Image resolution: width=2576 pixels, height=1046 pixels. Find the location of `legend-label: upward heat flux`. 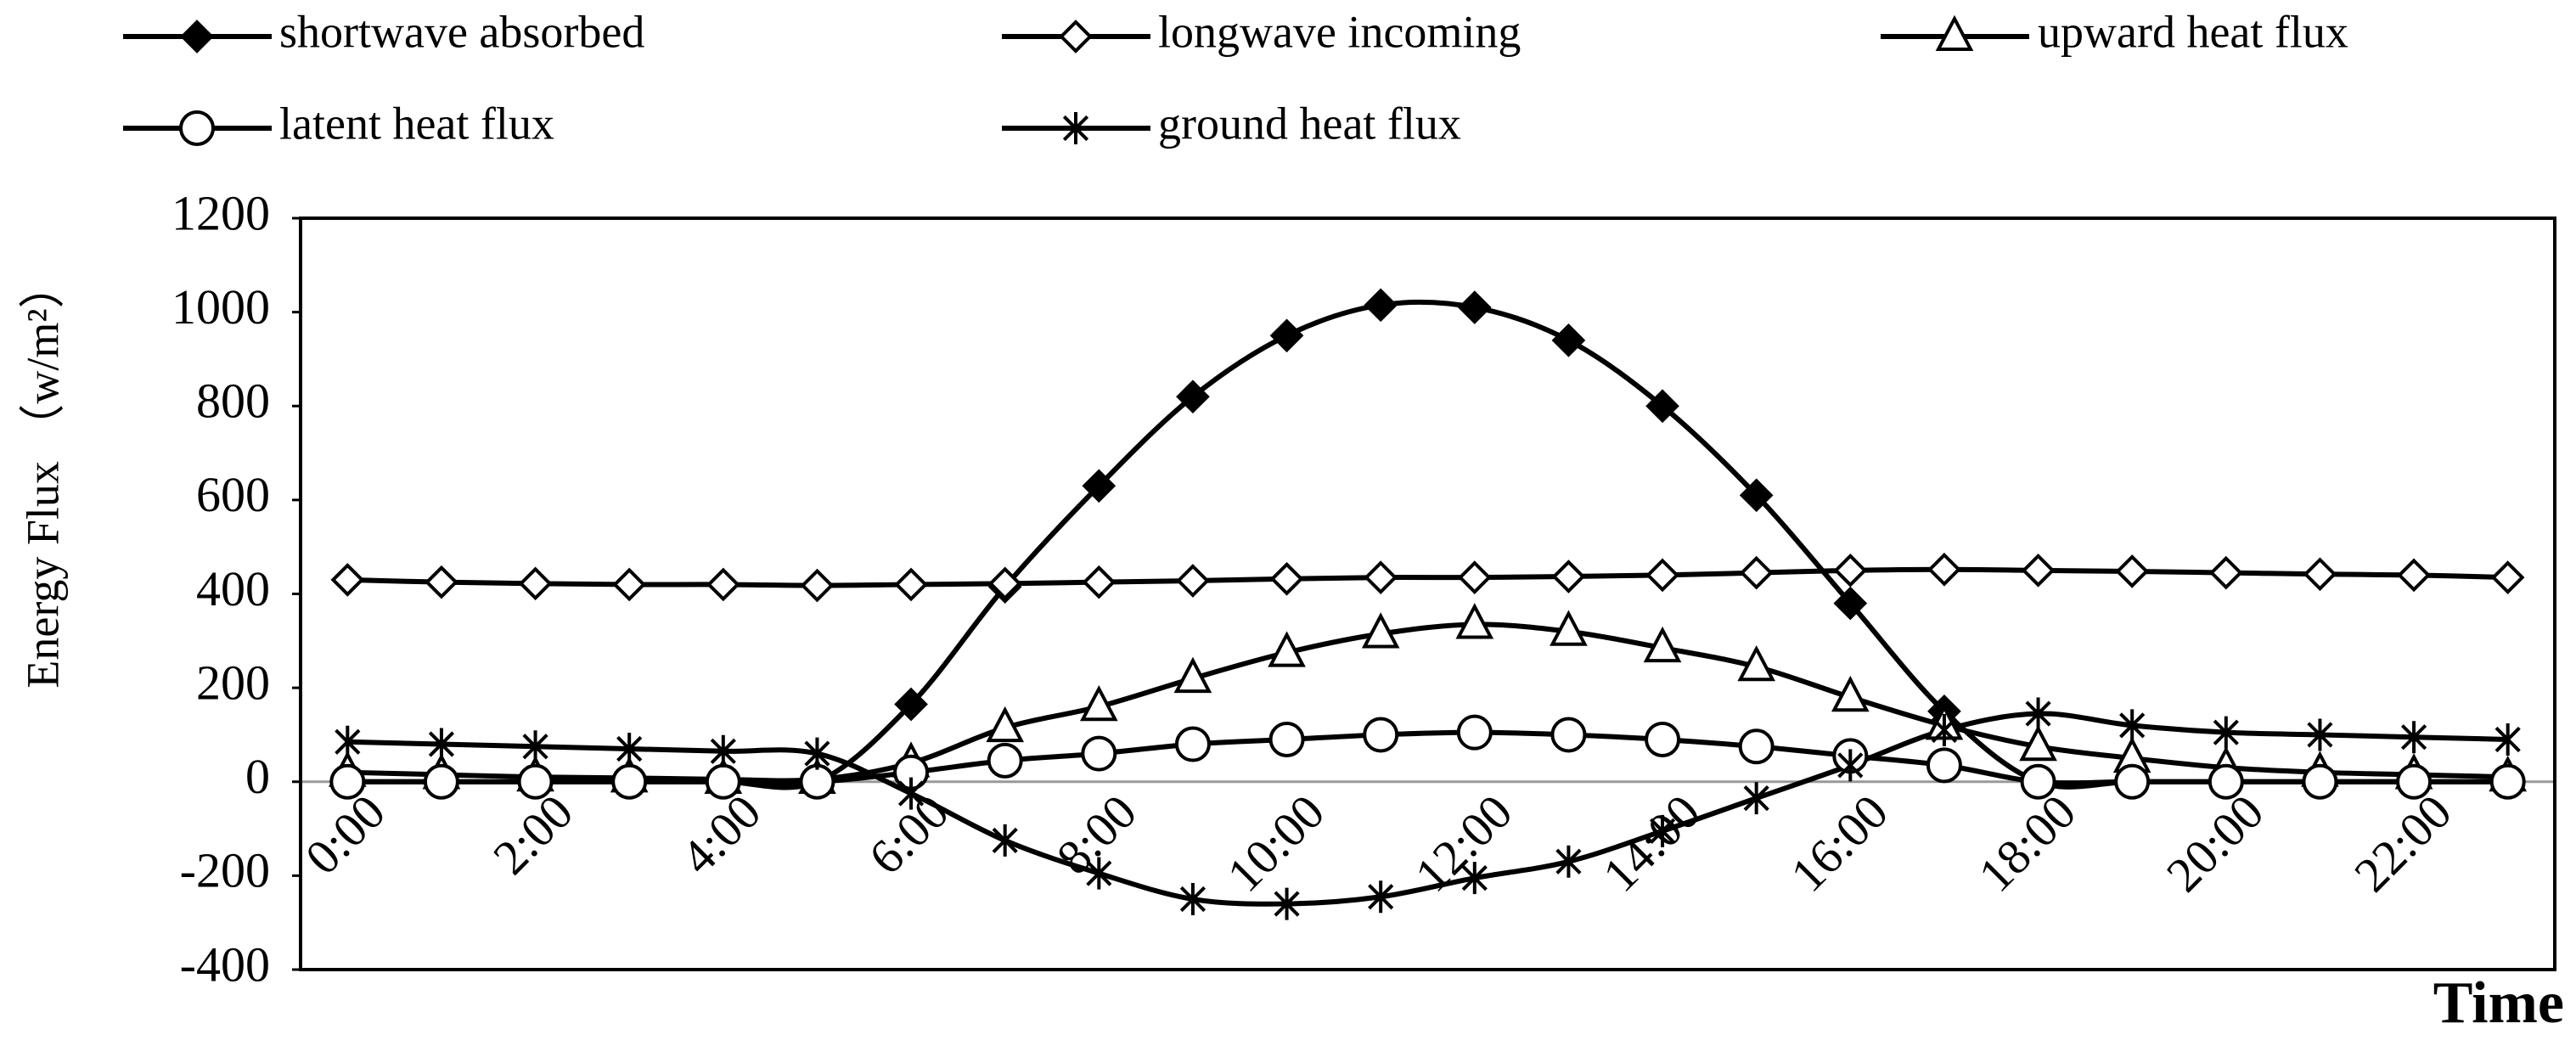

legend-label: upward heat flux is located at coordinates (2193, 31).